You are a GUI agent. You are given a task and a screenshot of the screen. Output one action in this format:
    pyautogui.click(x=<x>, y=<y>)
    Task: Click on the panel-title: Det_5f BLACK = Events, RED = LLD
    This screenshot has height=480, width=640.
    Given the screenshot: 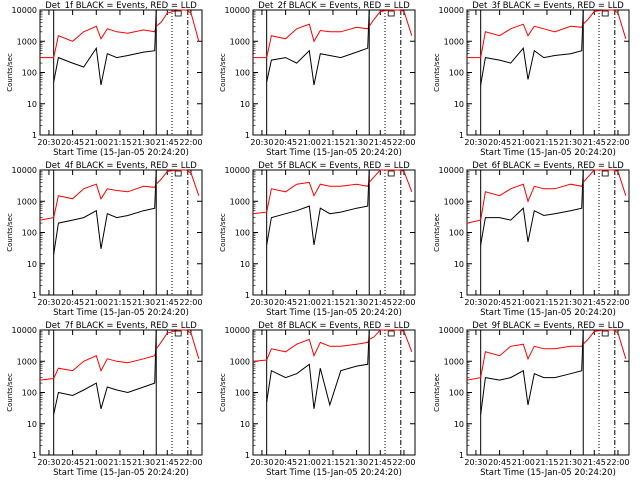 What is the action you would take?
    pyautogui.click(x=334, y=166)
    